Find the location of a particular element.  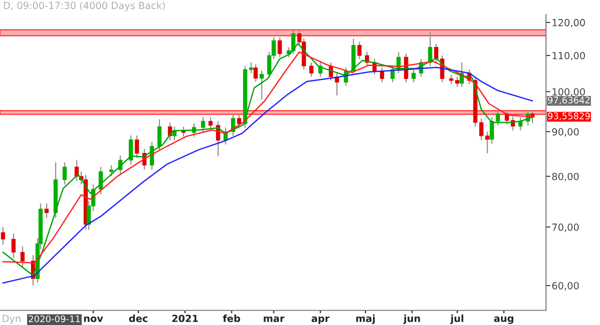

y-tick-label: 120,00 is located at coordinates (568, 23).